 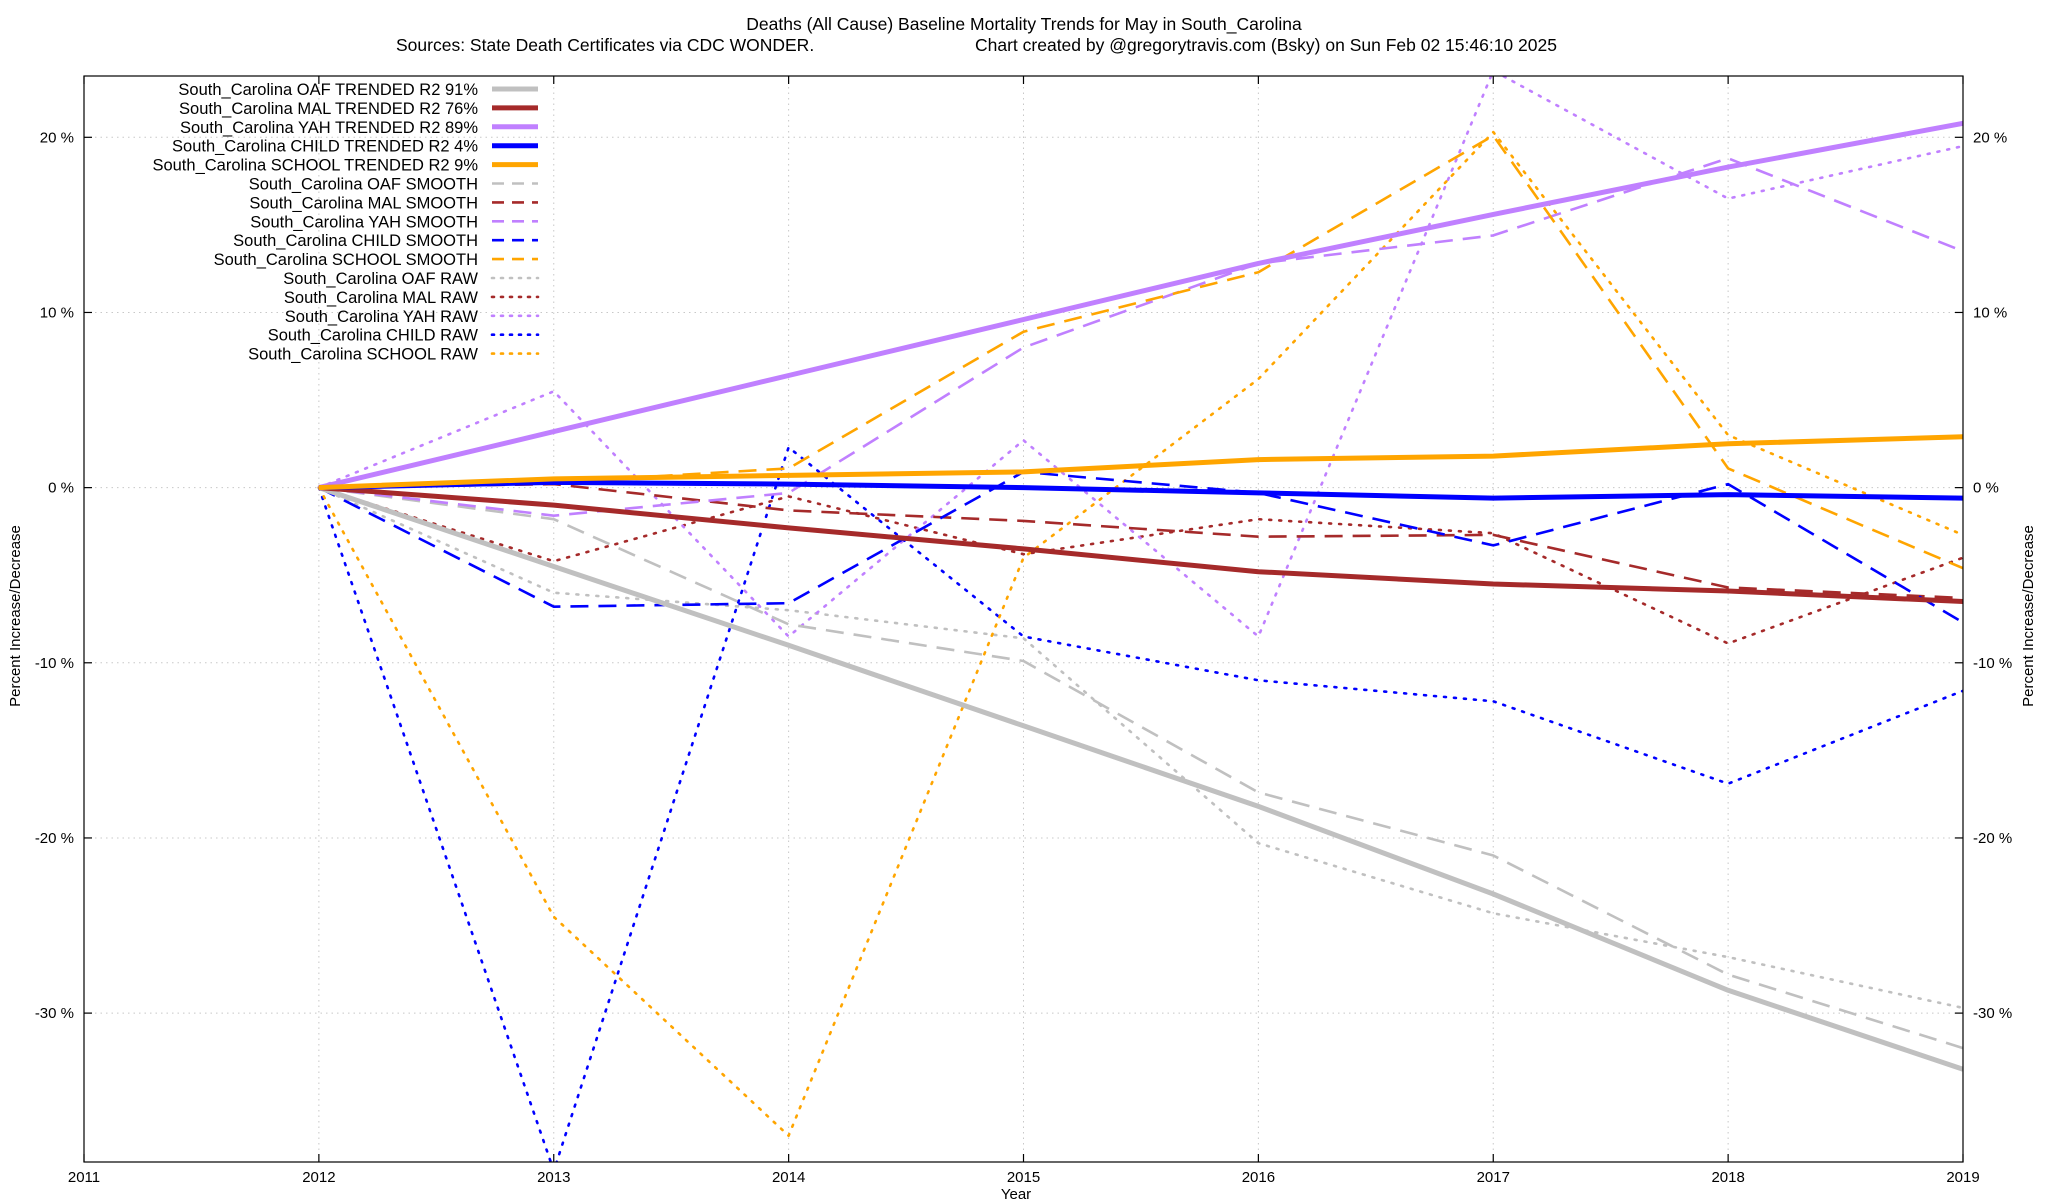 I want to click on legend-label: South_Carolina CHILD TRENDED R2 4%, so click(x=325, y=147).